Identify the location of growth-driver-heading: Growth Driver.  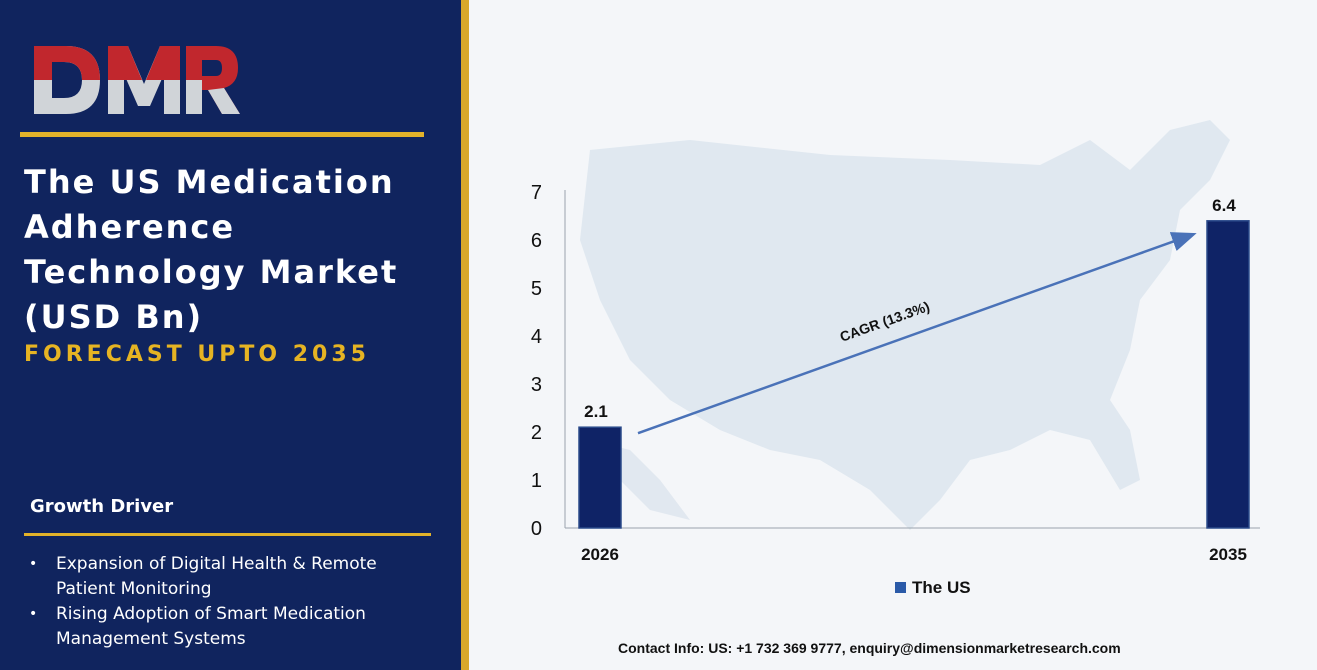
(102, 506).